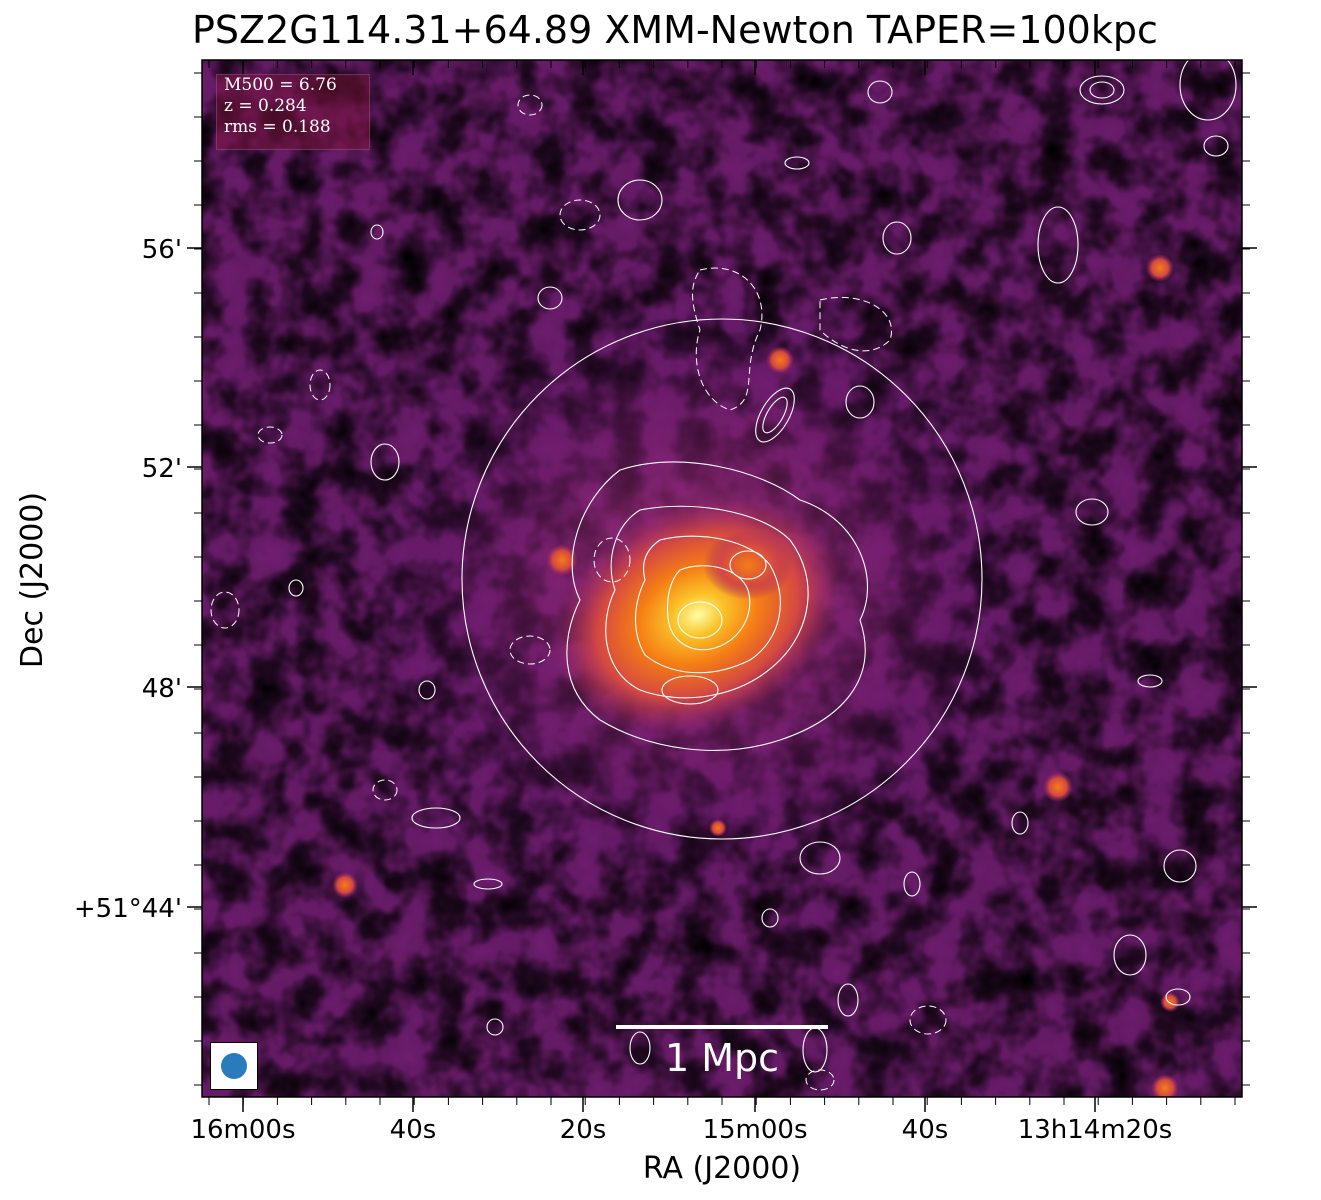  I want to click on x-tick-label: 20s, so click(583, 1130).